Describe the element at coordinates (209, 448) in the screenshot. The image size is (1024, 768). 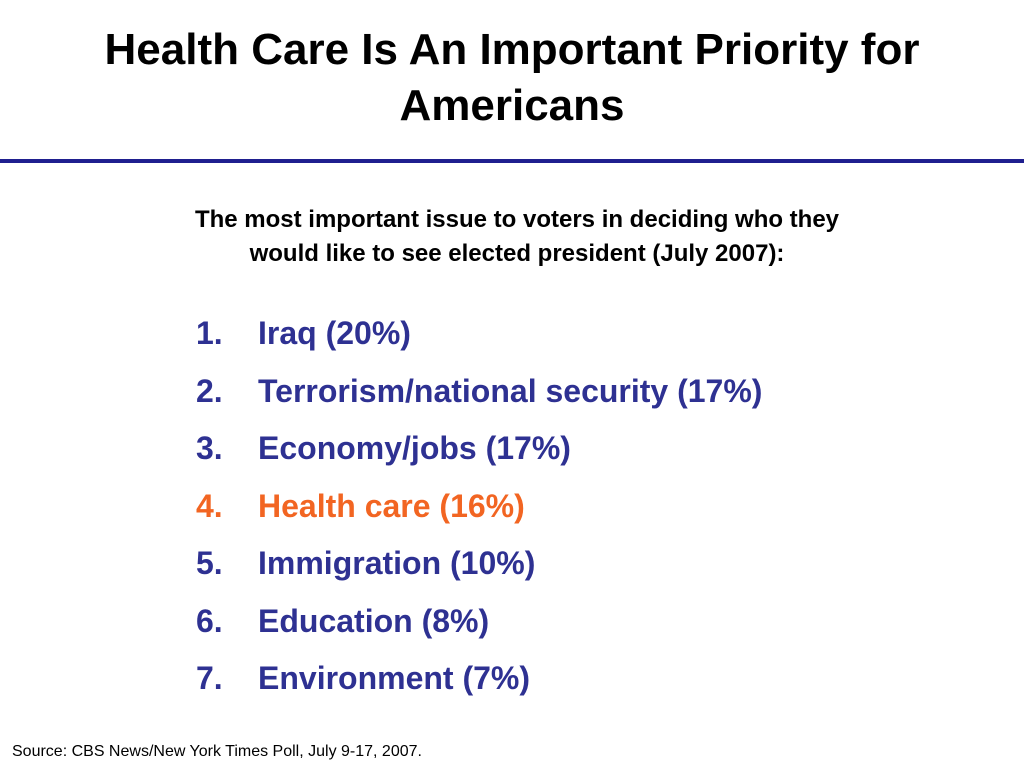
I see `list-item-number: 3.` at that location.